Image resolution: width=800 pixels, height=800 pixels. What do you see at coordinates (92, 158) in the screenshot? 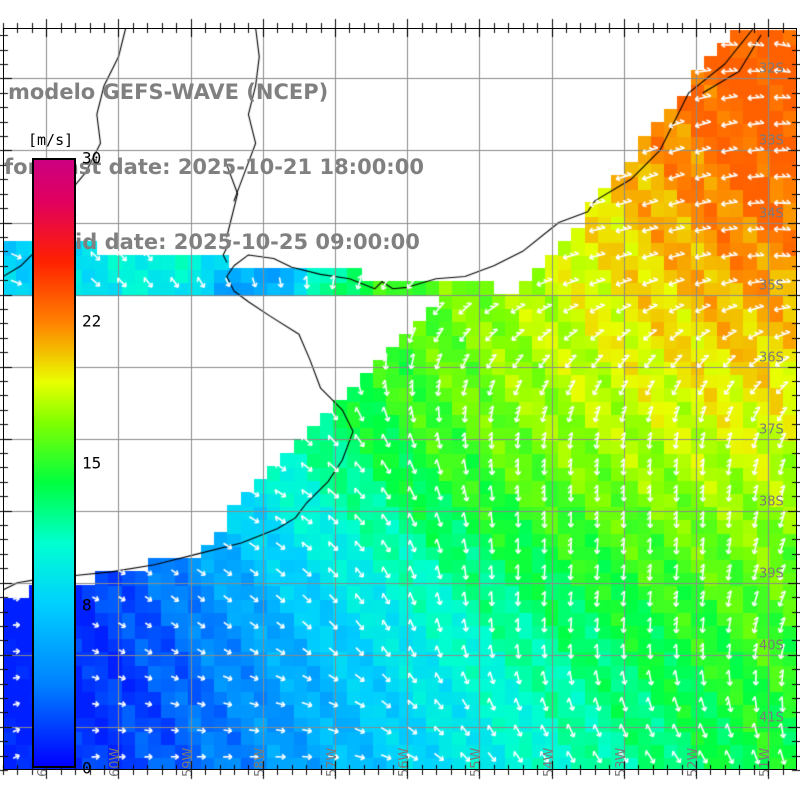
I see `colorbar-tick-30: 30` at bounding box center [92, 158].